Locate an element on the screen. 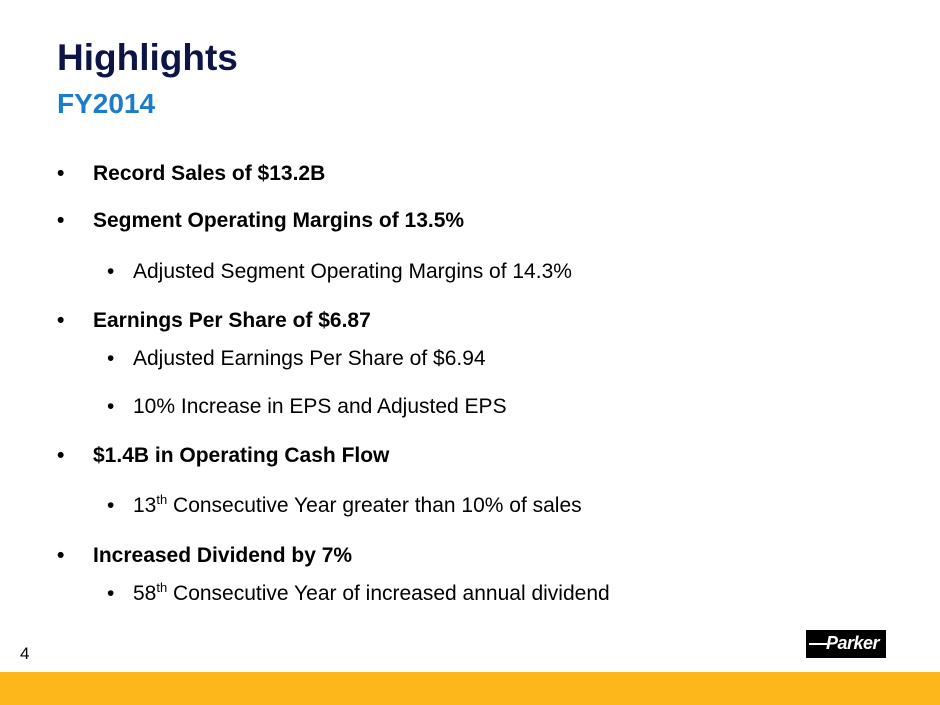  bullet-segment-margins: • Segment Operating Margins of 13.5% is located at coordinates (261, 220).